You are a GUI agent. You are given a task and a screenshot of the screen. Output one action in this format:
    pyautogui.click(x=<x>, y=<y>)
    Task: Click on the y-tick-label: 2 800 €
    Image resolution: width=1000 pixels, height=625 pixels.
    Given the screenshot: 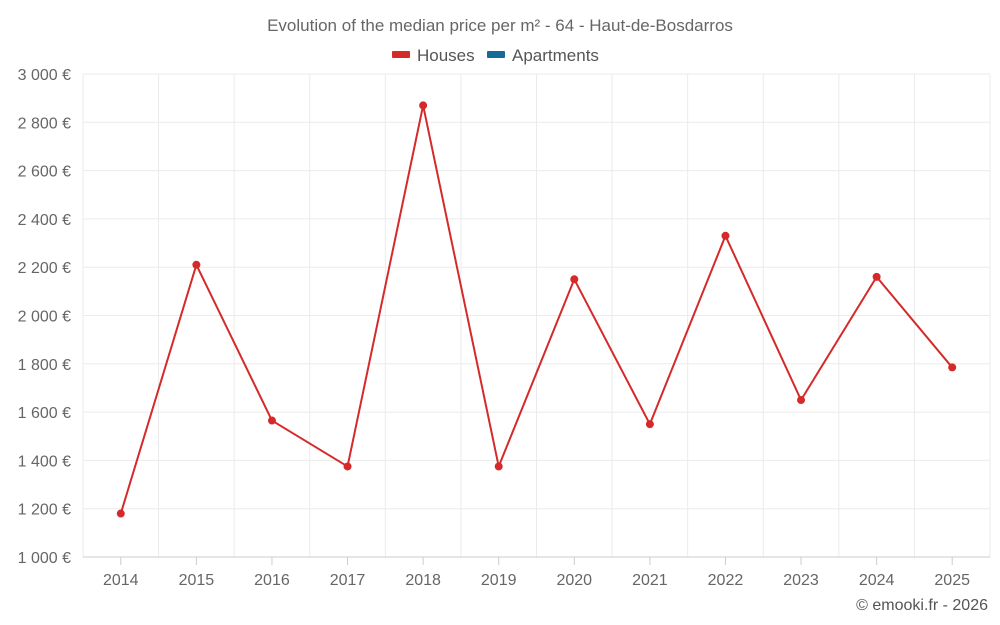 What is the action you would take?
    pyautogui.click(x=44, y=123)
    